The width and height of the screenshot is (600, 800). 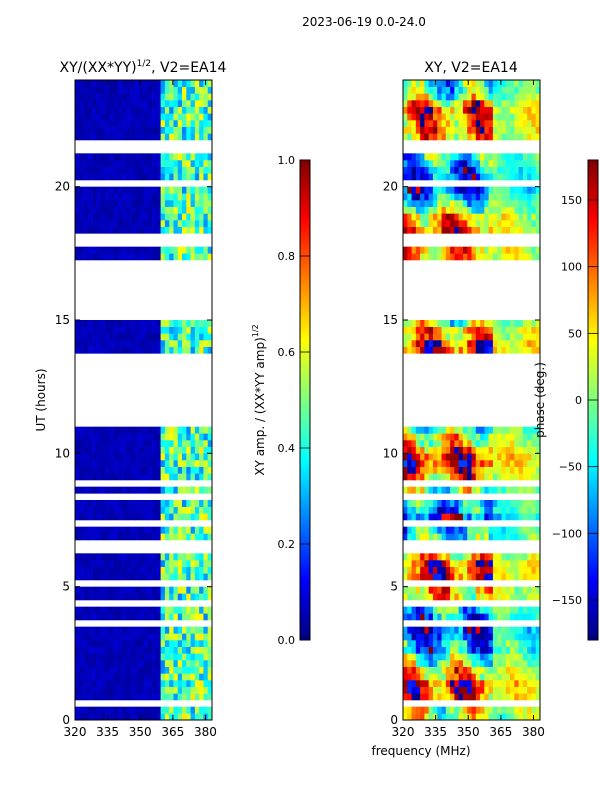 What do you see at coordinates (140, 732) in the screenshot?
I see `x-tick-label: 350` at bounding box center [140, 732].